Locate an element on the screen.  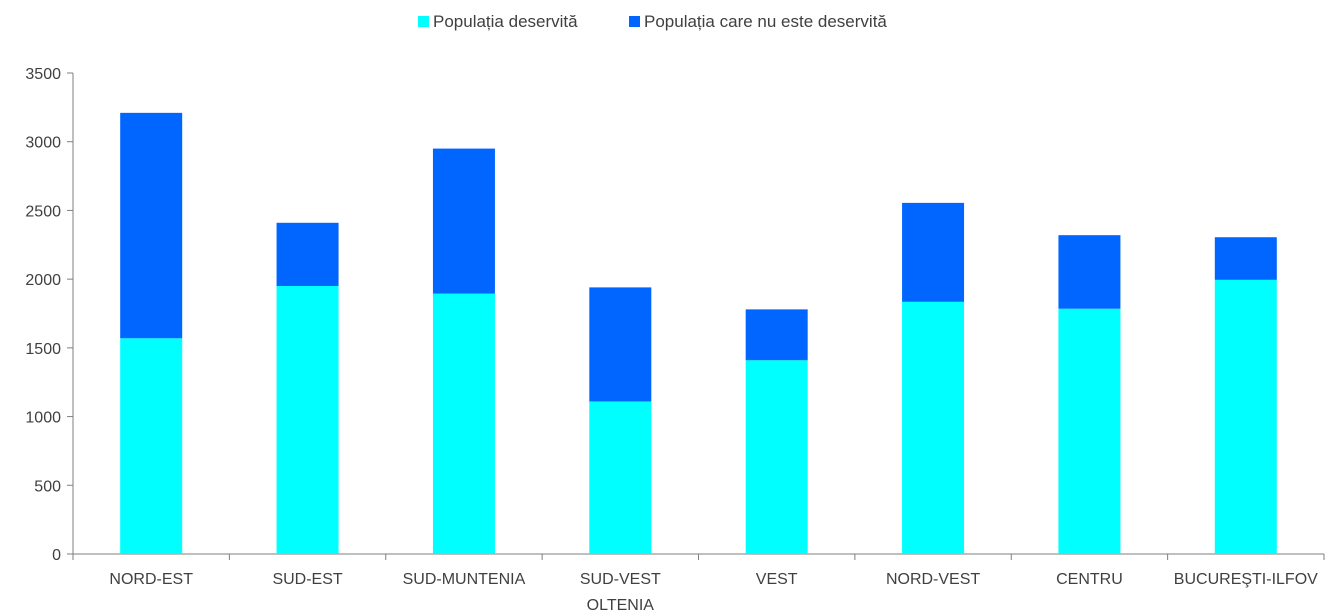
x-tick-label: VEST is located at coordinates (777, 579).